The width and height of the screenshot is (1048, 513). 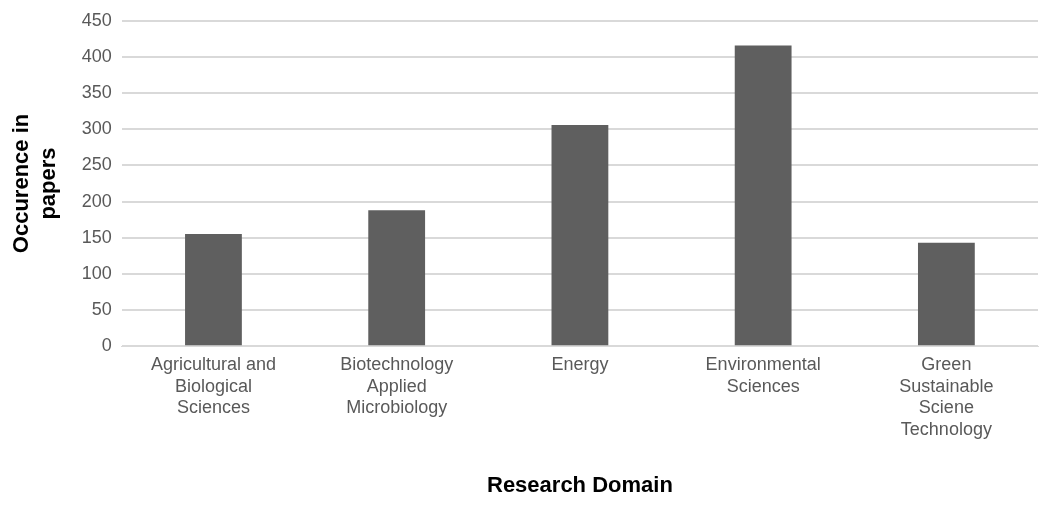 What do you see at coordinates (96, 19) in the screenshot?
I see `y-tick-label: 450` at bounding box center [96, 19].